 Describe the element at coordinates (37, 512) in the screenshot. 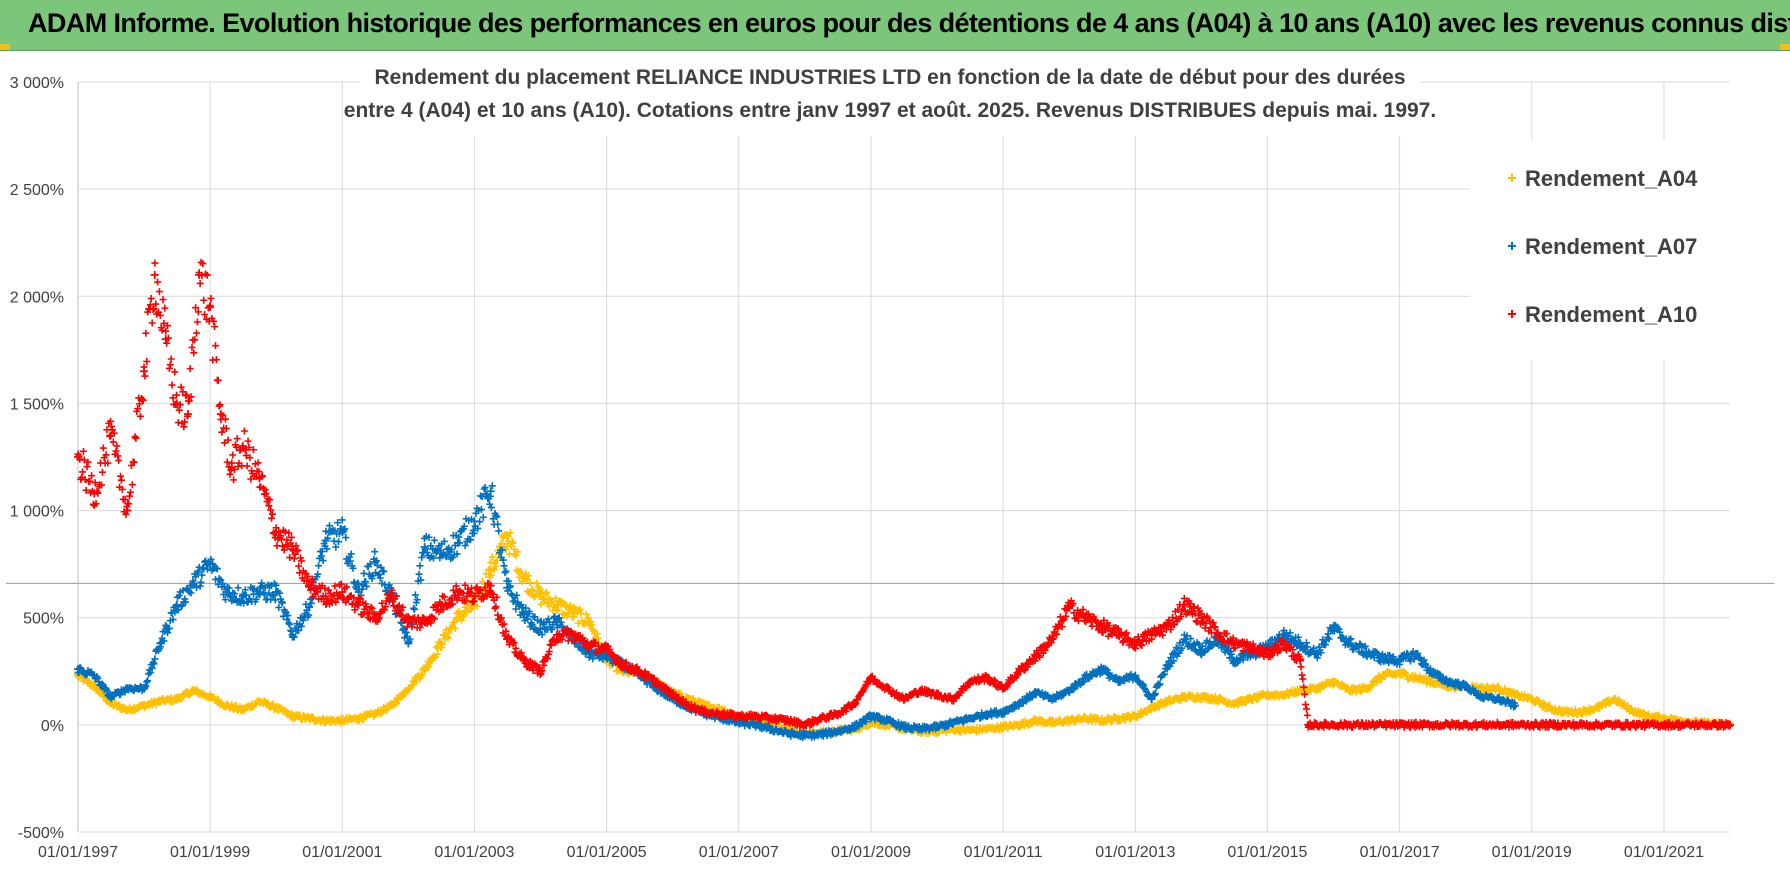

I see `y-tick-label: 1 000%` at that location.